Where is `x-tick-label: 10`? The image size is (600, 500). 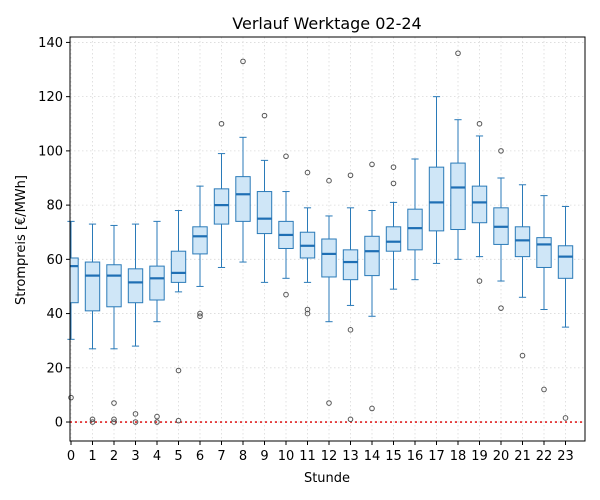
x-tick-label: 10 is located at coordinates (286, 456).